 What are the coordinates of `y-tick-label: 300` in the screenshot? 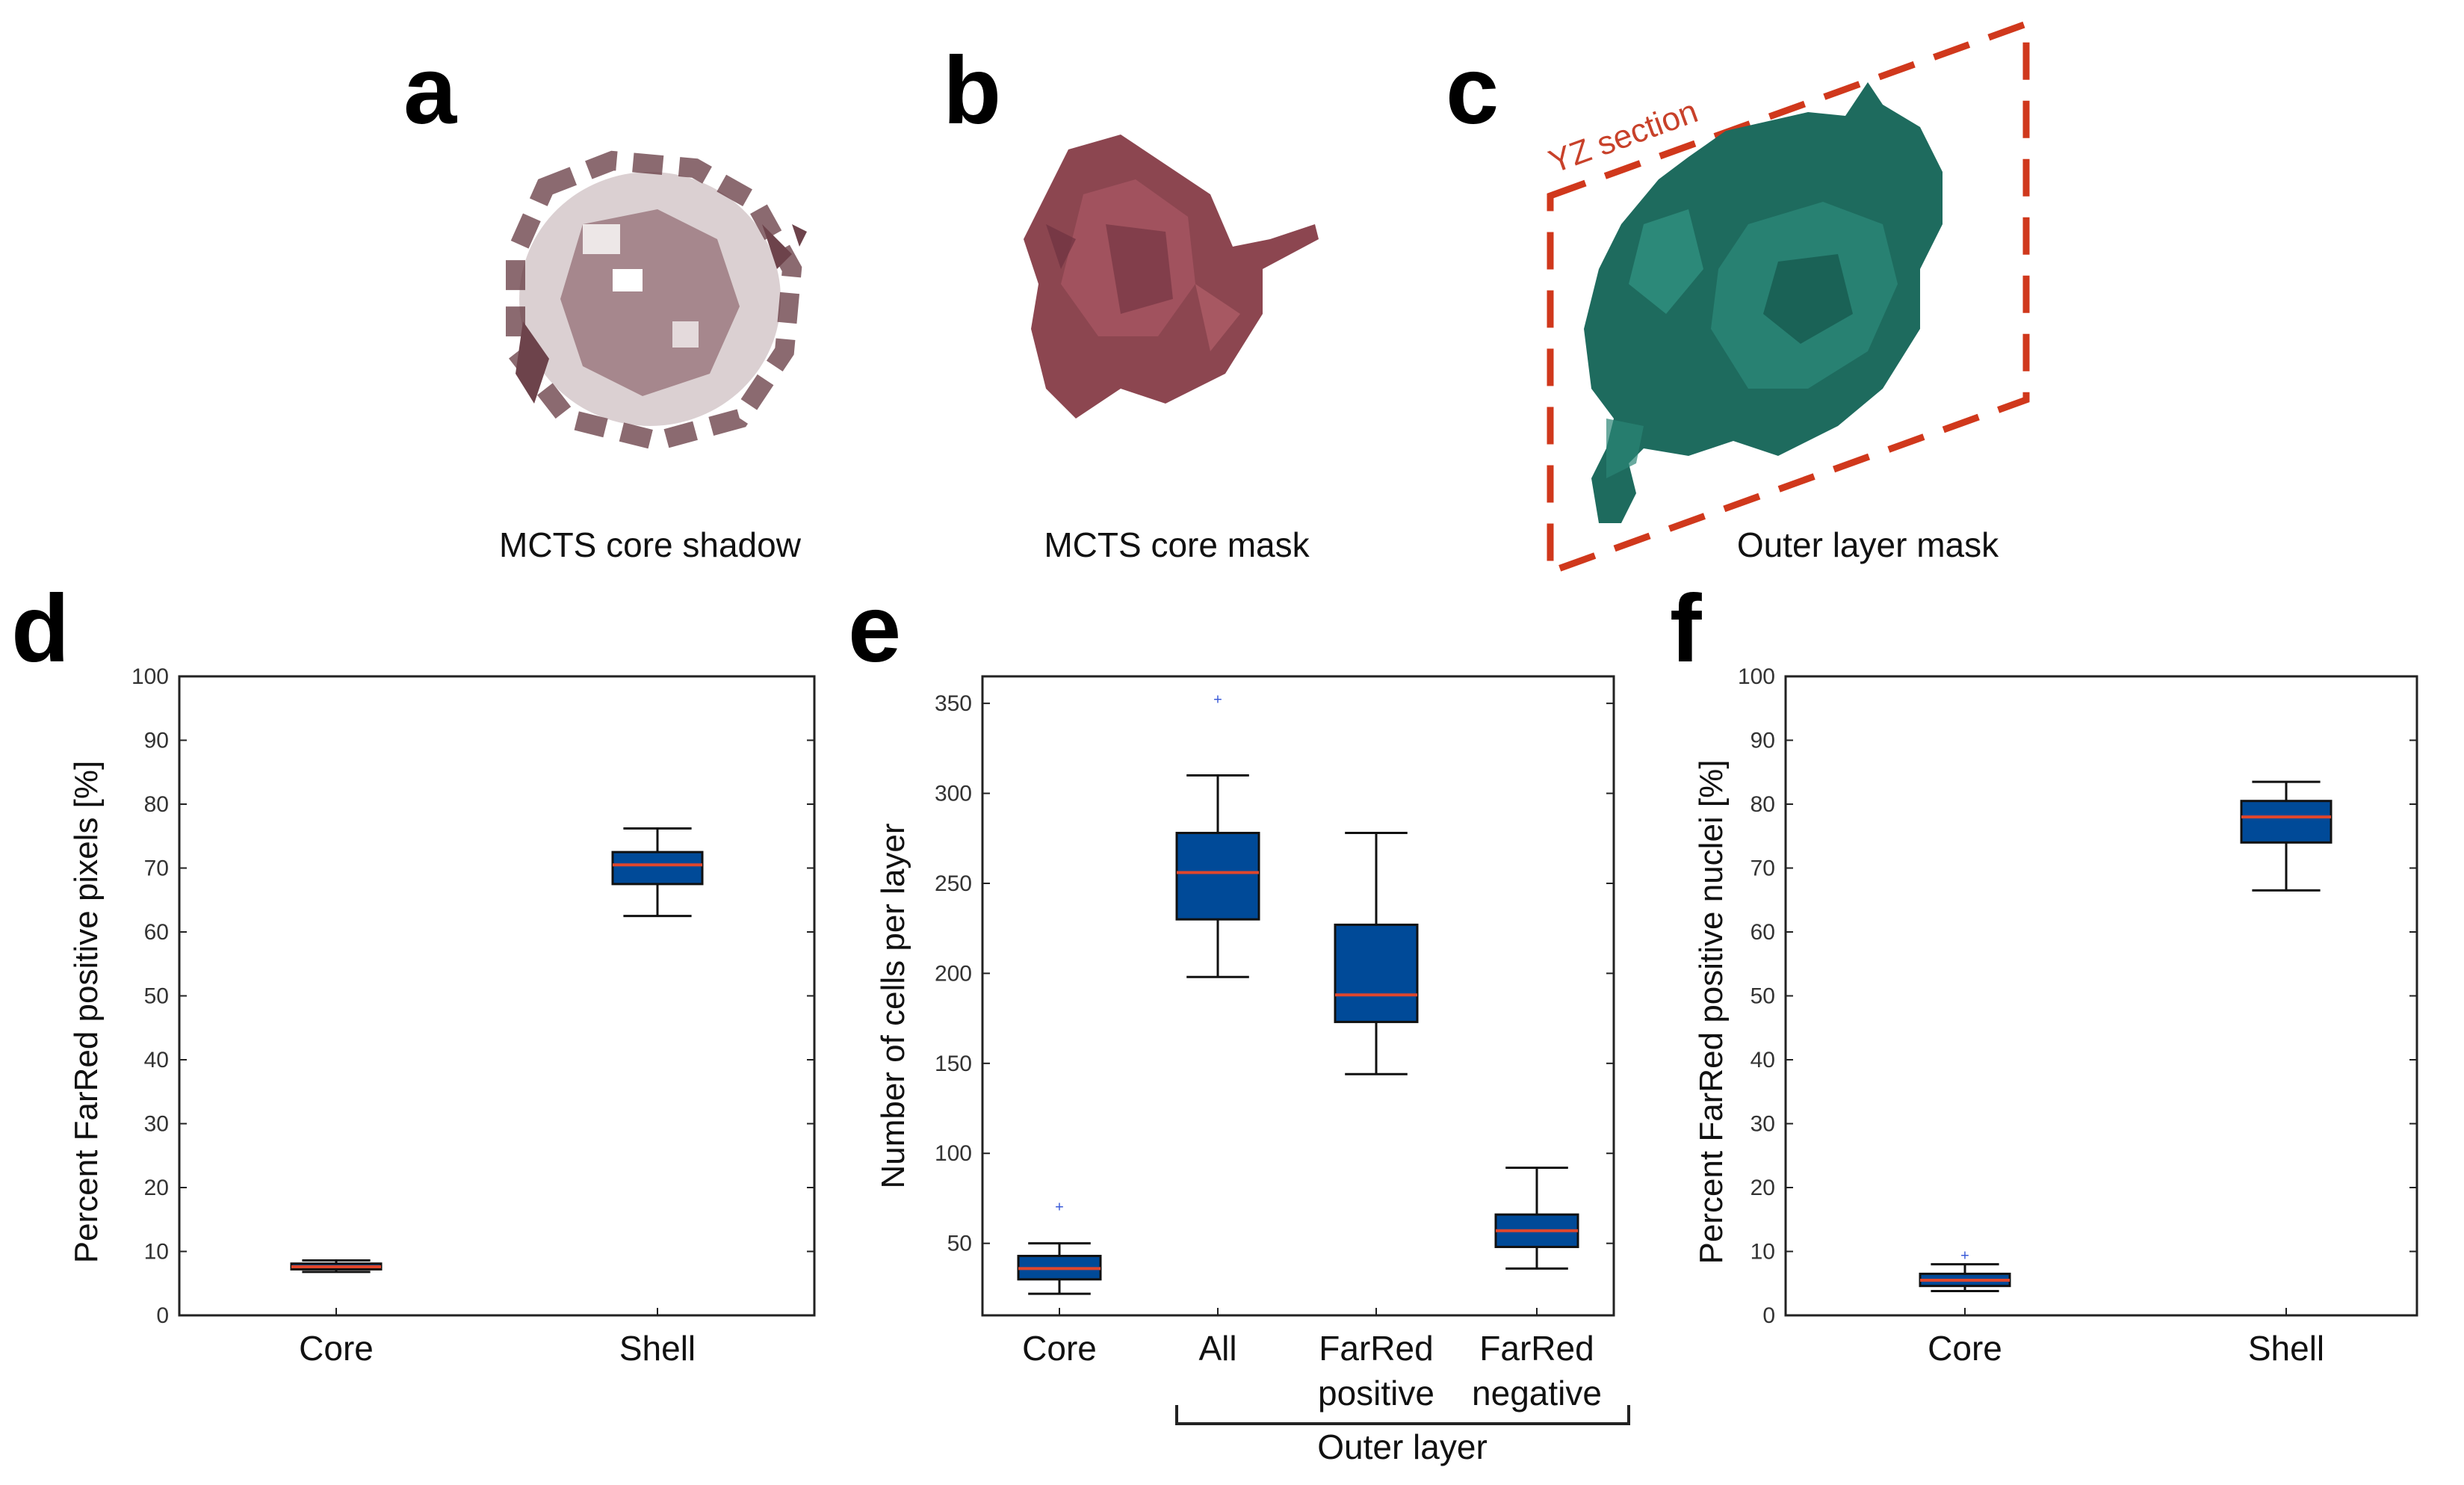 It's located at (954, 794).